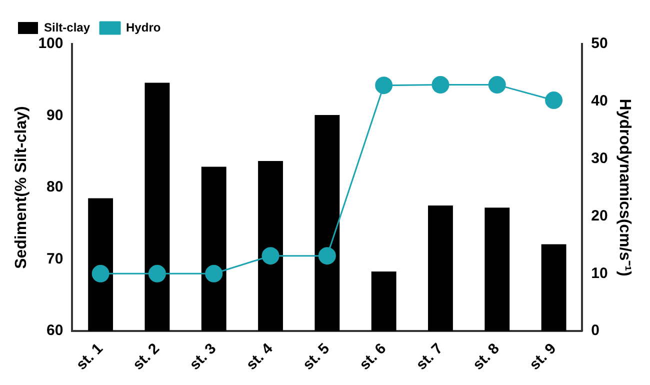 Image resolution: width=650 pixels, height=385 pixels. I want to click on y2-tick-label: 10, so click(599, 273).